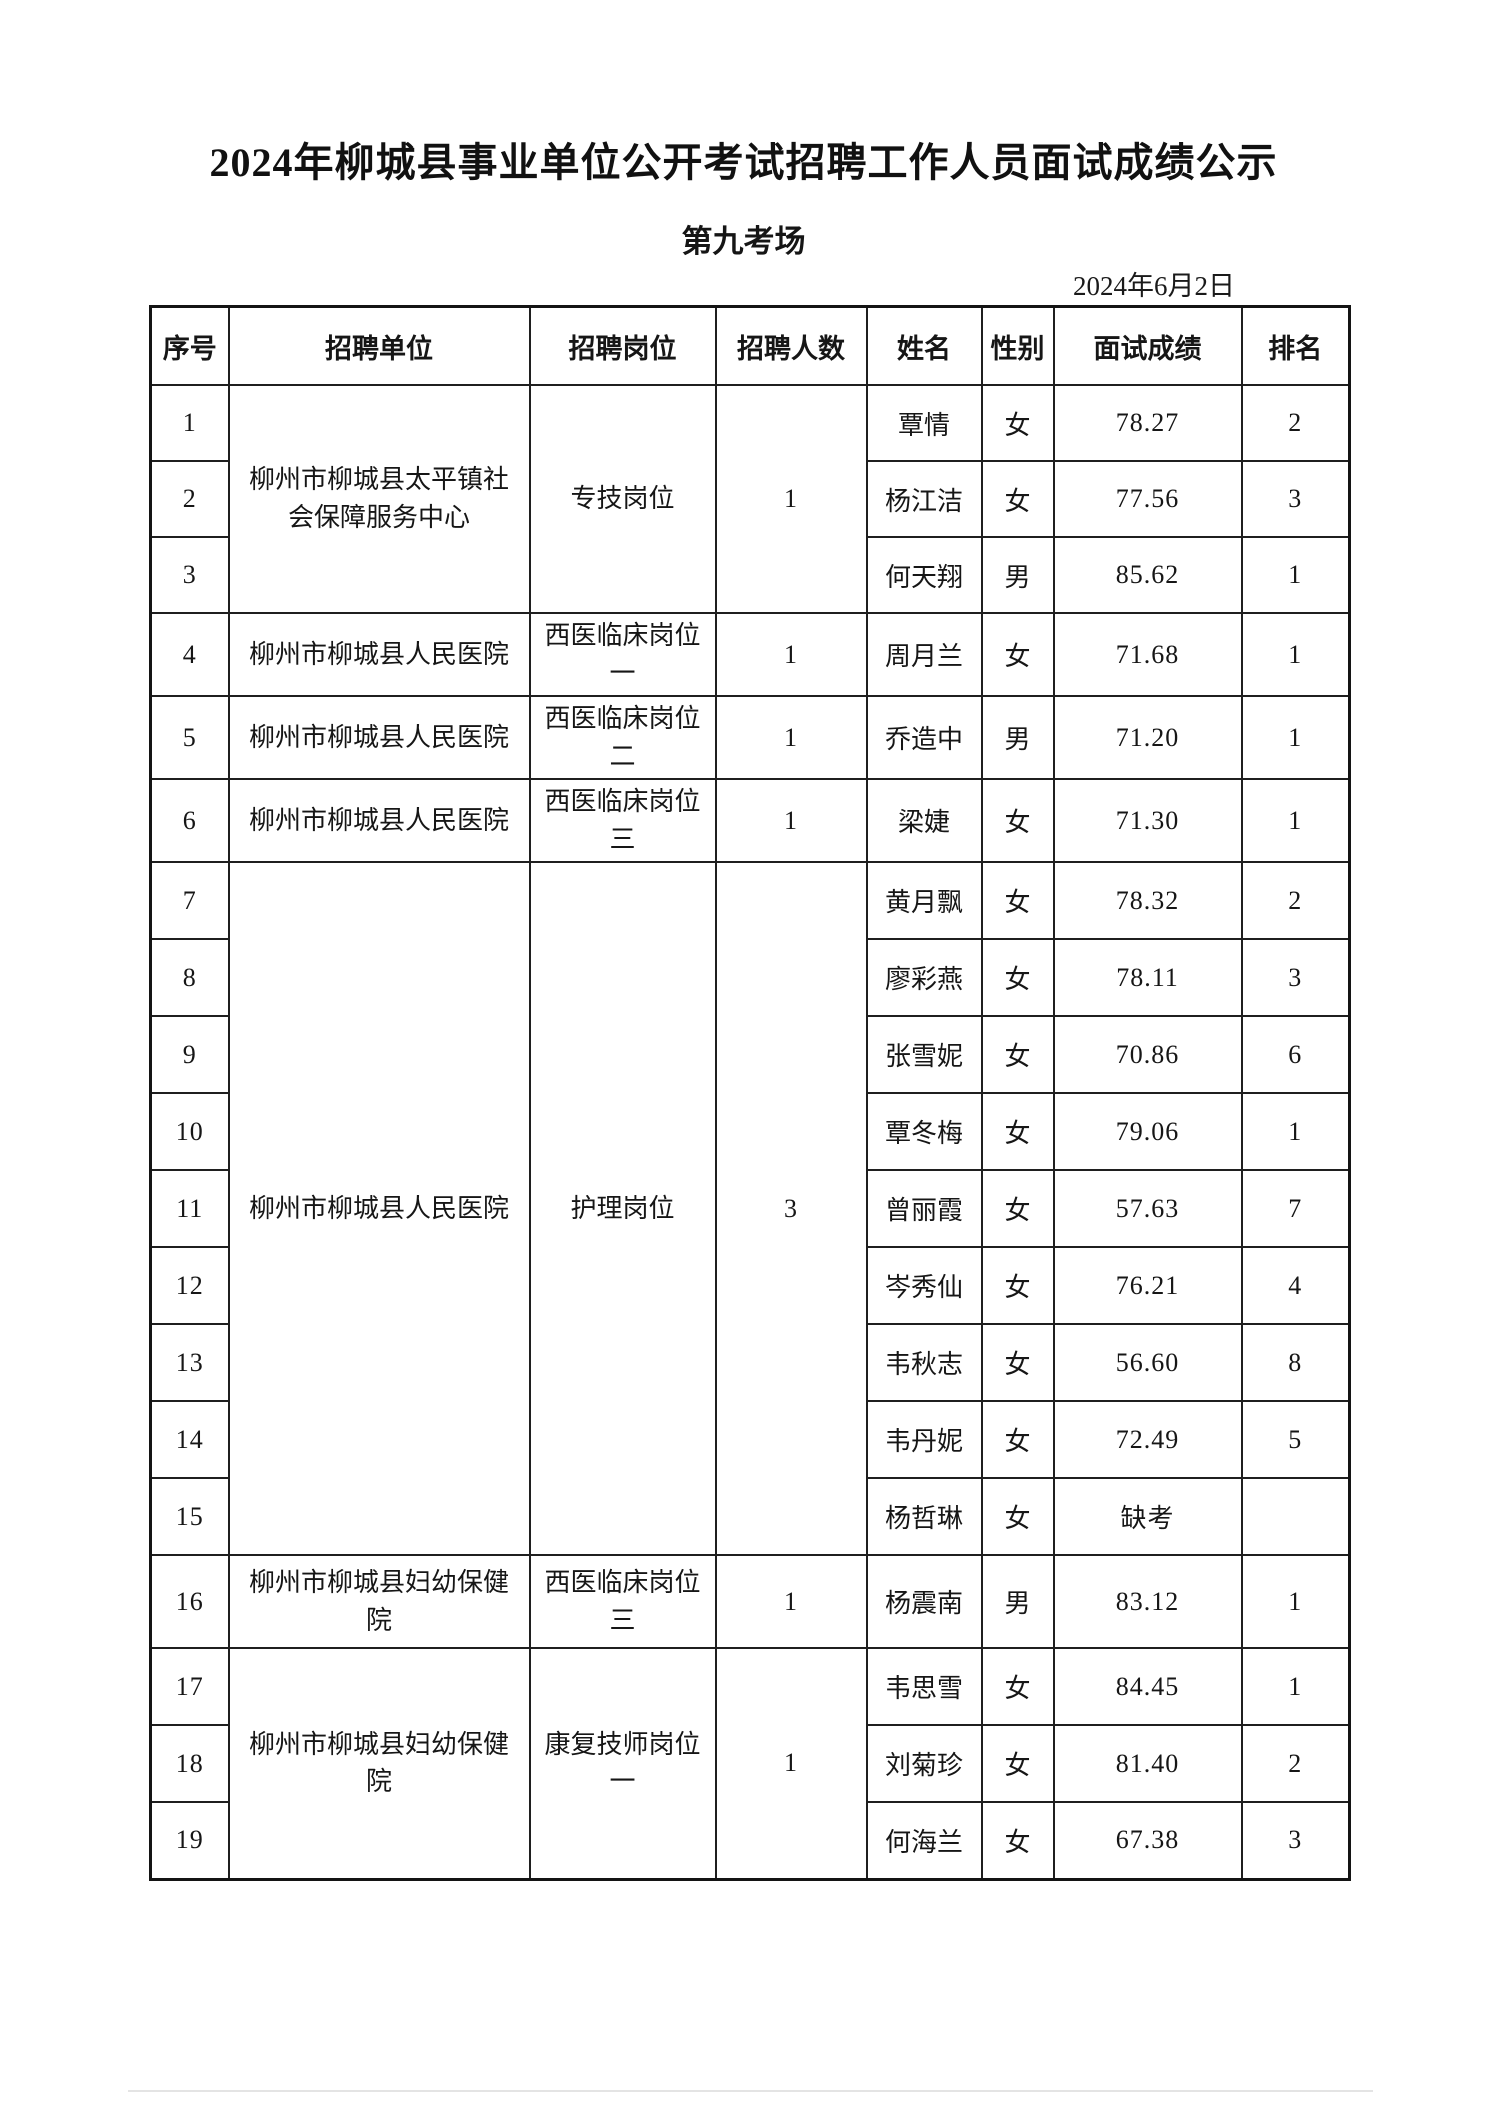 The width and height of the screenshot is (1487, 2102). I want to click on table-row: 12 岑秀仙女 76.21 4, so click(750, 1285).